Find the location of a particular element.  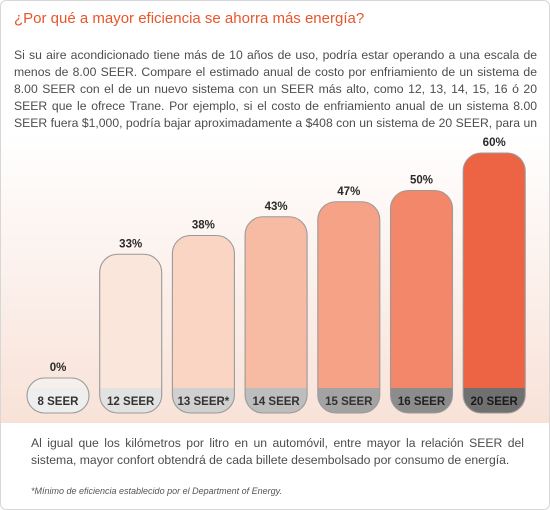

category-label: 20 SEER is located at coordinates (495, 402).